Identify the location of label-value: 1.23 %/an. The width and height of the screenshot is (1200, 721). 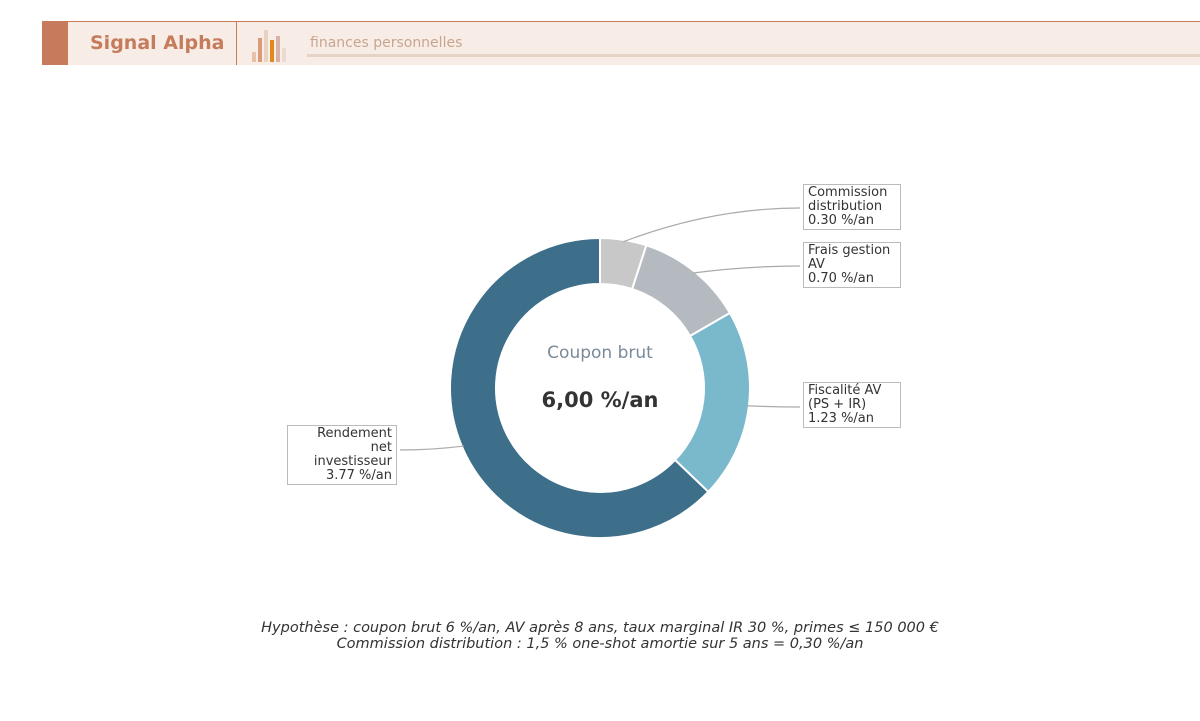
(841, 418).